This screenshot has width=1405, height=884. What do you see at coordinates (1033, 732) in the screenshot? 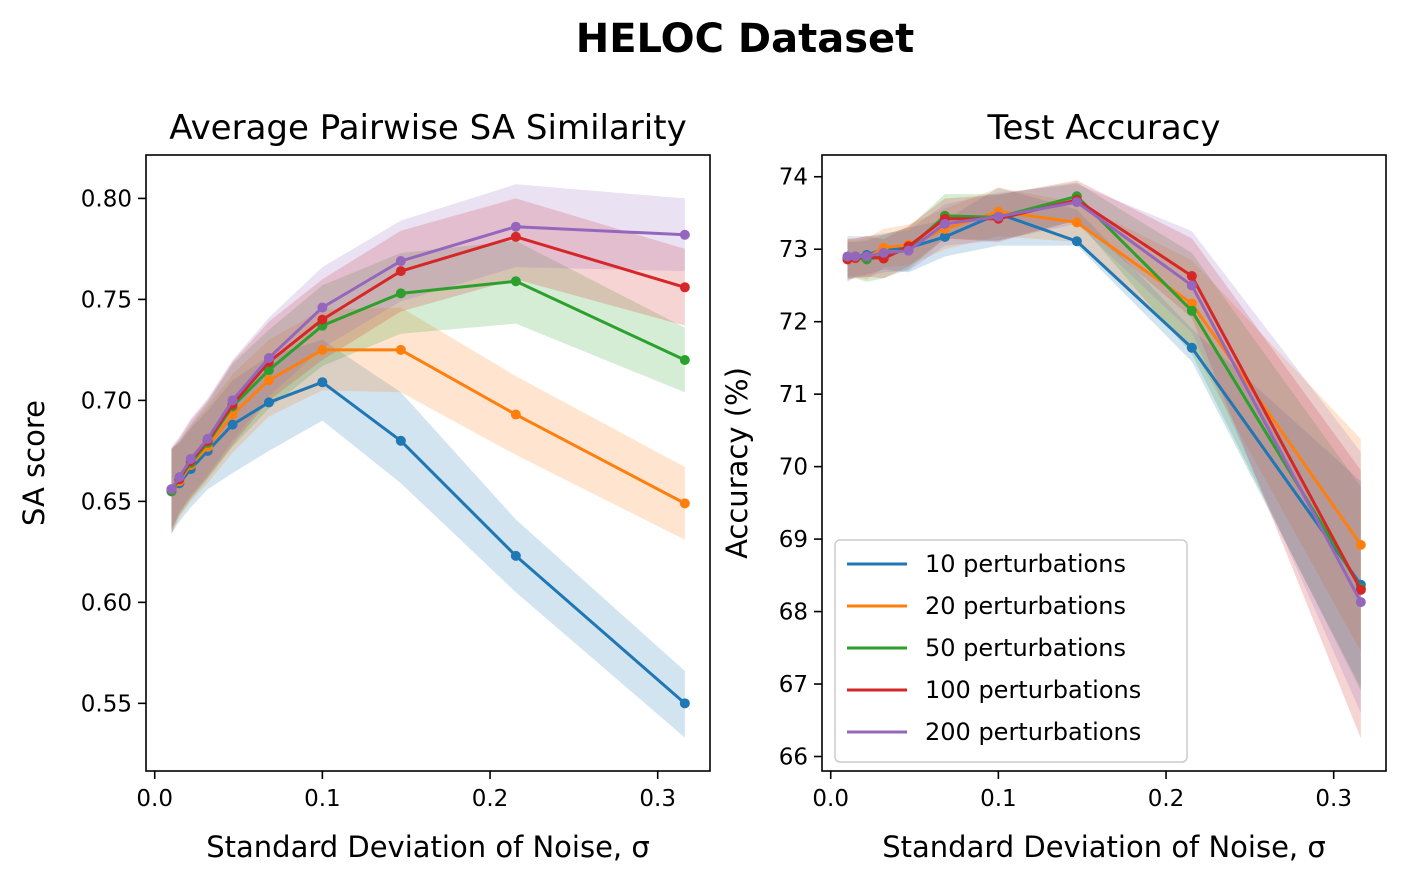
I see `legend-label: 200 perturbations` at bounding box center [1033, 732].